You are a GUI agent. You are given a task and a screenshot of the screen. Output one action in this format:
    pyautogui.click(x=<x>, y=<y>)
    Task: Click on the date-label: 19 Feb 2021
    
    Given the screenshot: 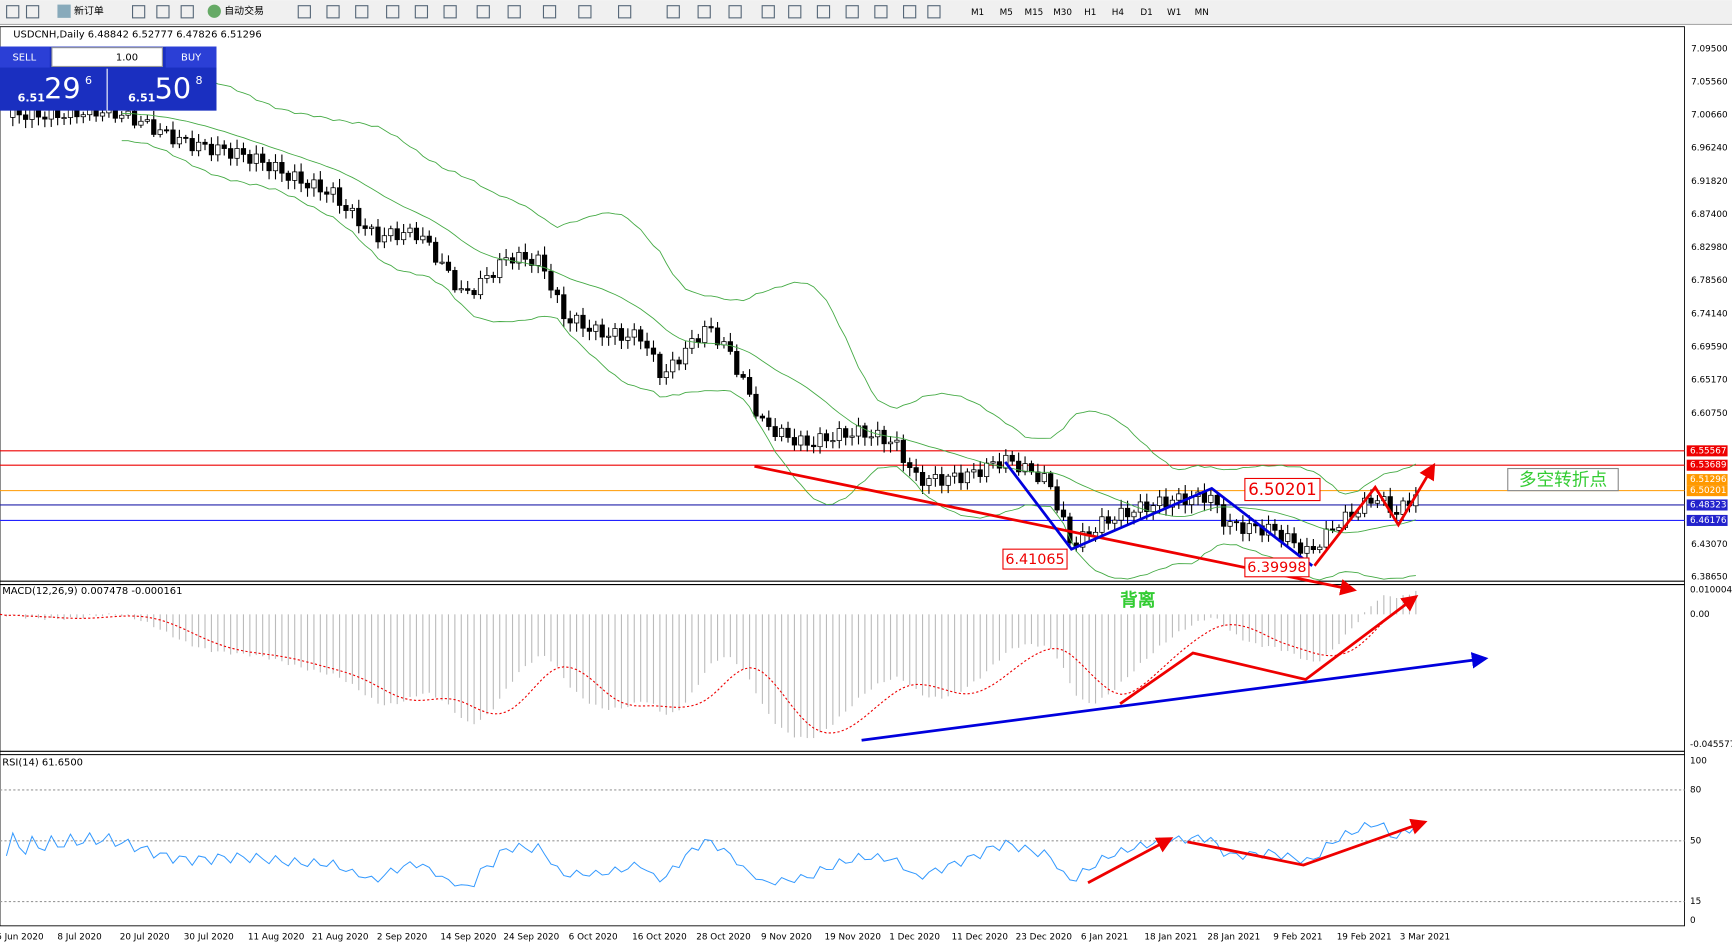 What is the action you would take?
    pyautogui.click(x=1364, y=937)
    